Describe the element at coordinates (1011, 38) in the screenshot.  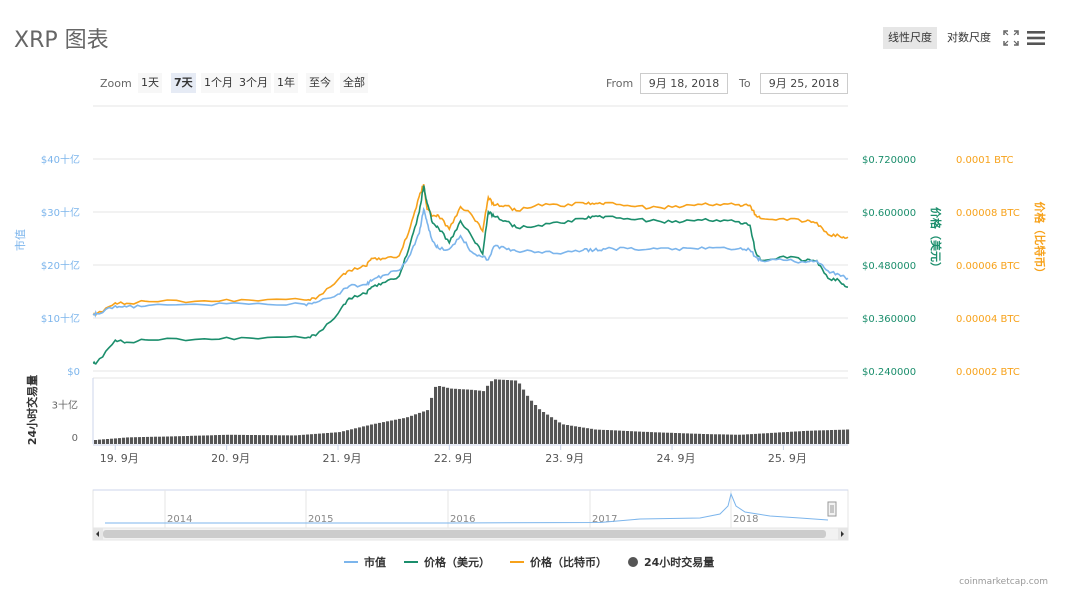
I see `expand-icon` at that location.